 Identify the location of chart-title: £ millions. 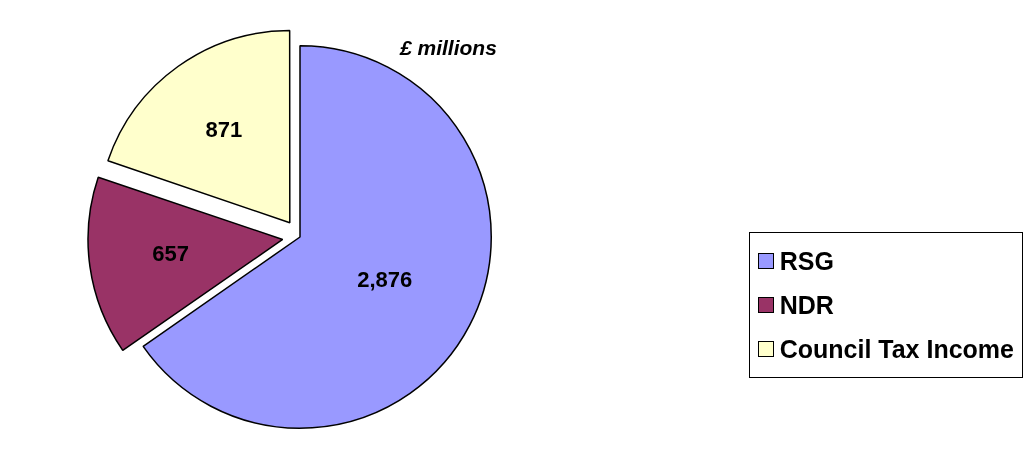
(448, 48).